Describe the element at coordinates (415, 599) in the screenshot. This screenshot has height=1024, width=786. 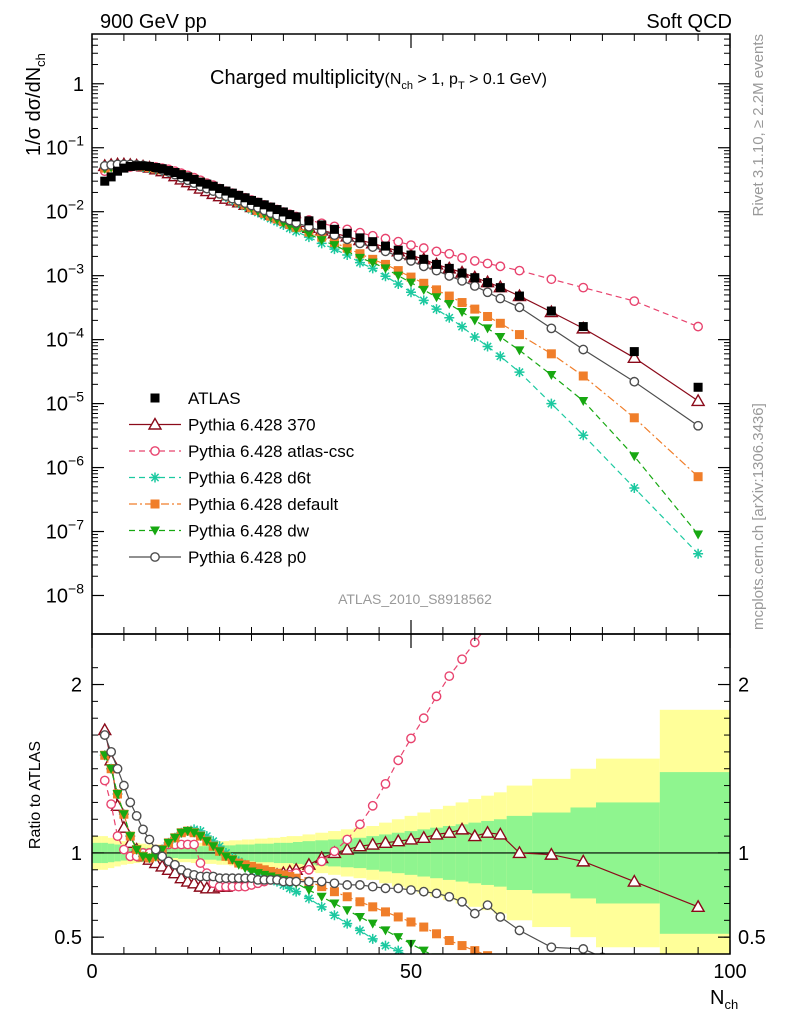
I see `analysis-id-label: ATLAS_2010_S8918562` at that location.